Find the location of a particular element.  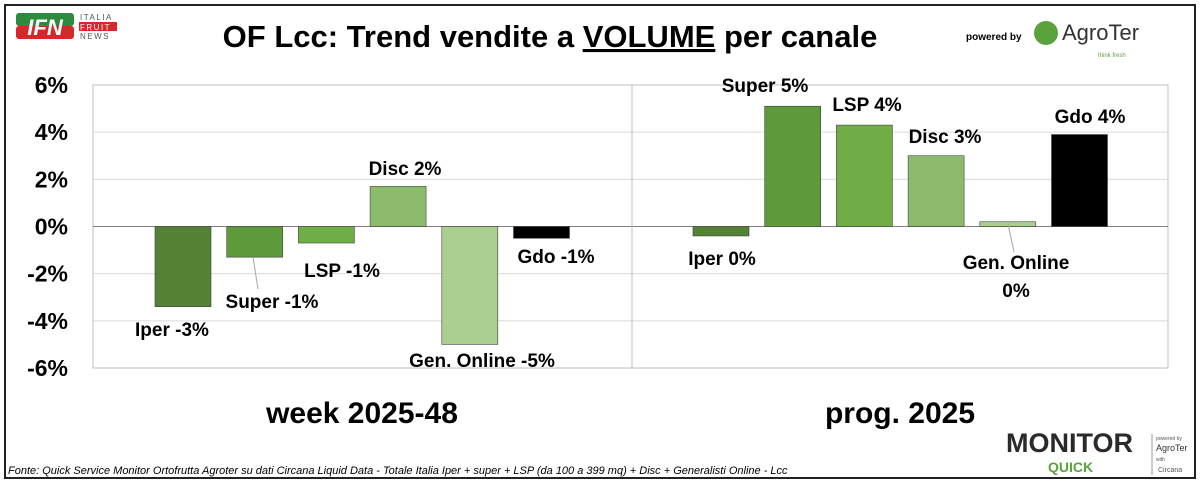

bar-genonline-week is located at coordinates (470, 285).